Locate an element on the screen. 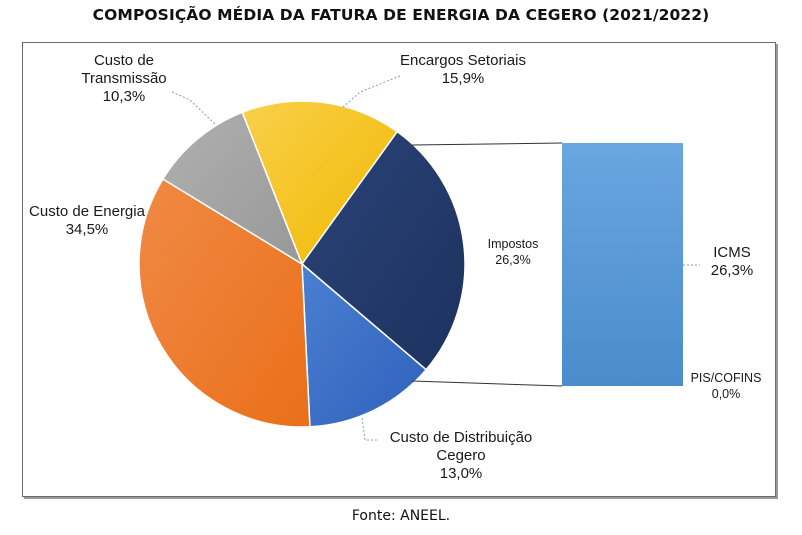  label-encargos-value: 15,9% is located at coordinates (463, 78).